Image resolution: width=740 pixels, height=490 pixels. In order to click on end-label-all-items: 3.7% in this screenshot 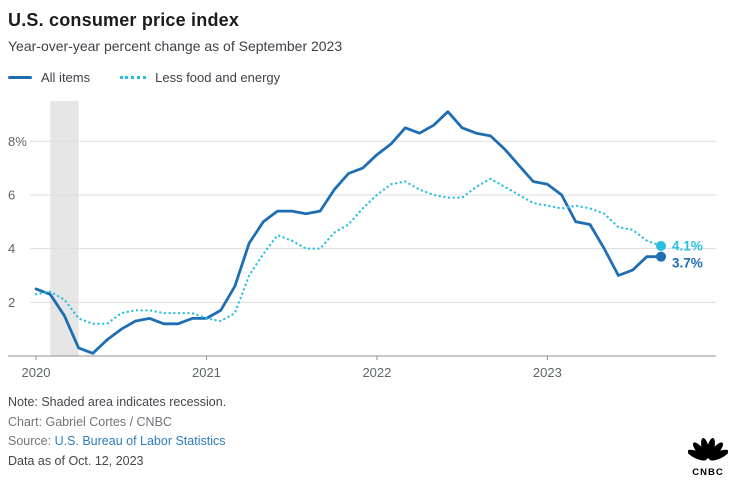, I will do `click(687, 262)`.